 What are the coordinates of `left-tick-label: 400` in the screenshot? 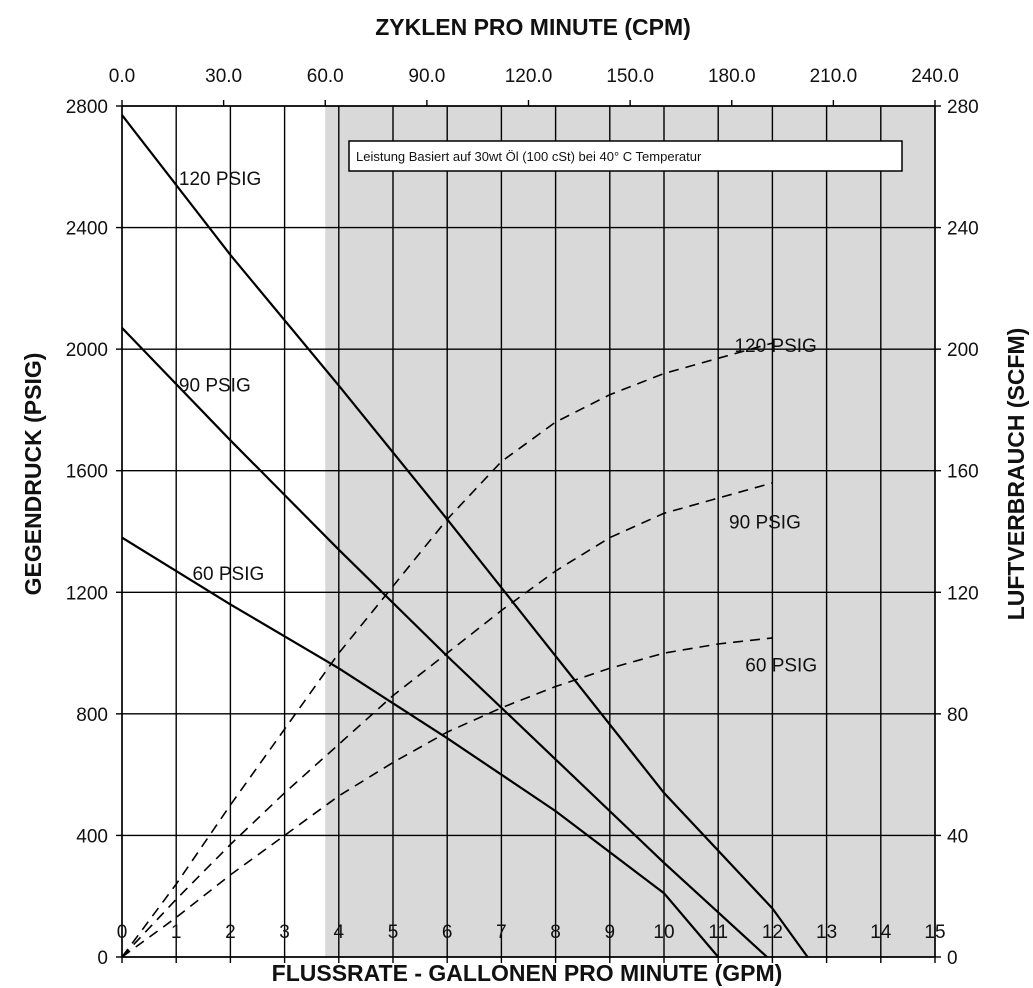 It's located at (92, 836).